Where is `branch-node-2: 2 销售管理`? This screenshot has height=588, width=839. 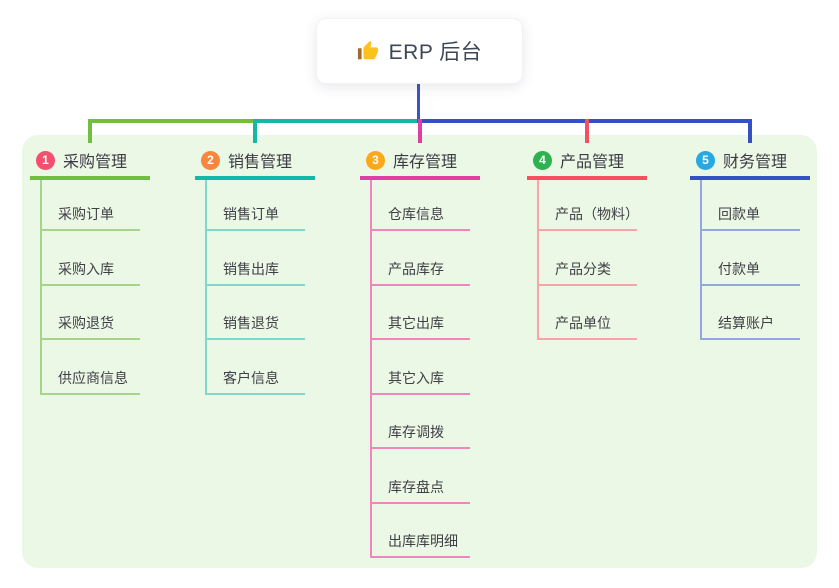 branch-node-2: 2 销售管理 is located at coordinates (246, 160).